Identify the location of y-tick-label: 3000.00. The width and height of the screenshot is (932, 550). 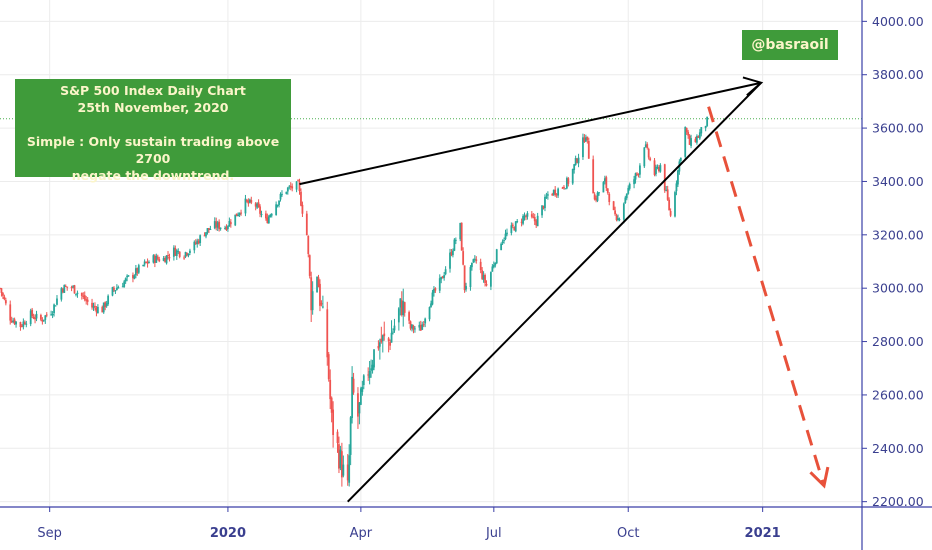
(898, 288).